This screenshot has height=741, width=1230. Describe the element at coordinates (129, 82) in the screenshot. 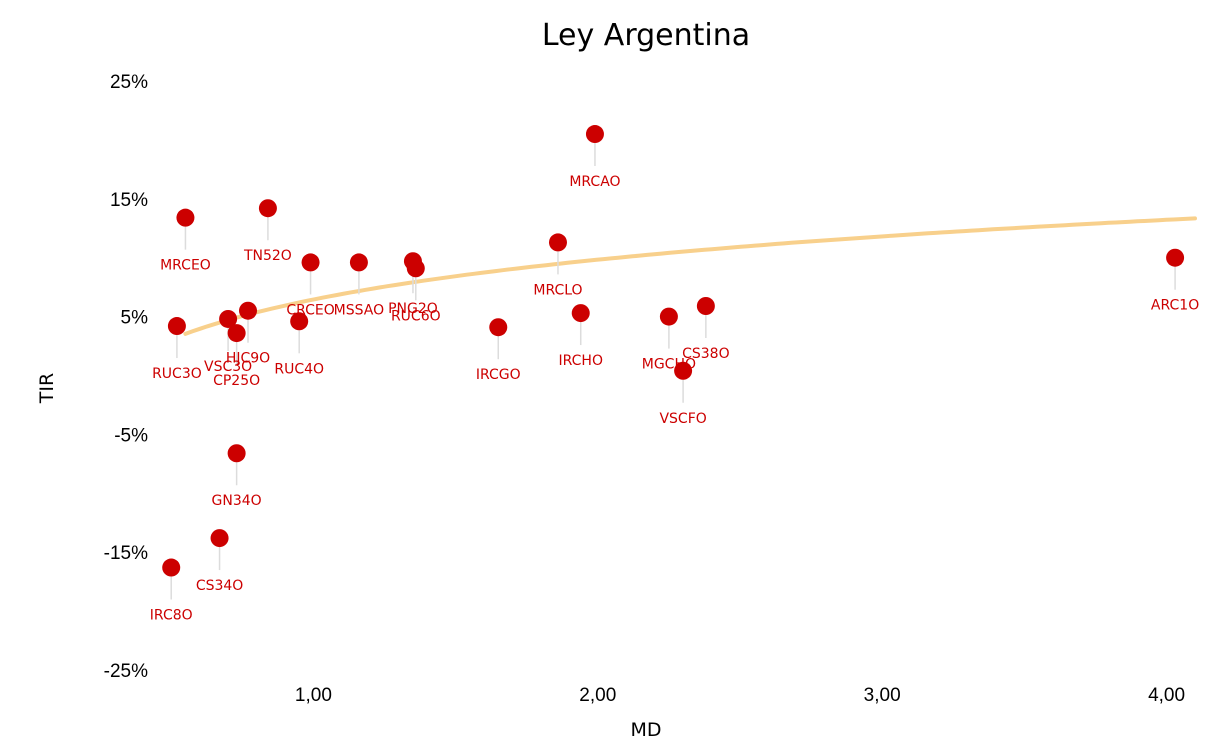

I see `y-tick-label: 25%` at that location.